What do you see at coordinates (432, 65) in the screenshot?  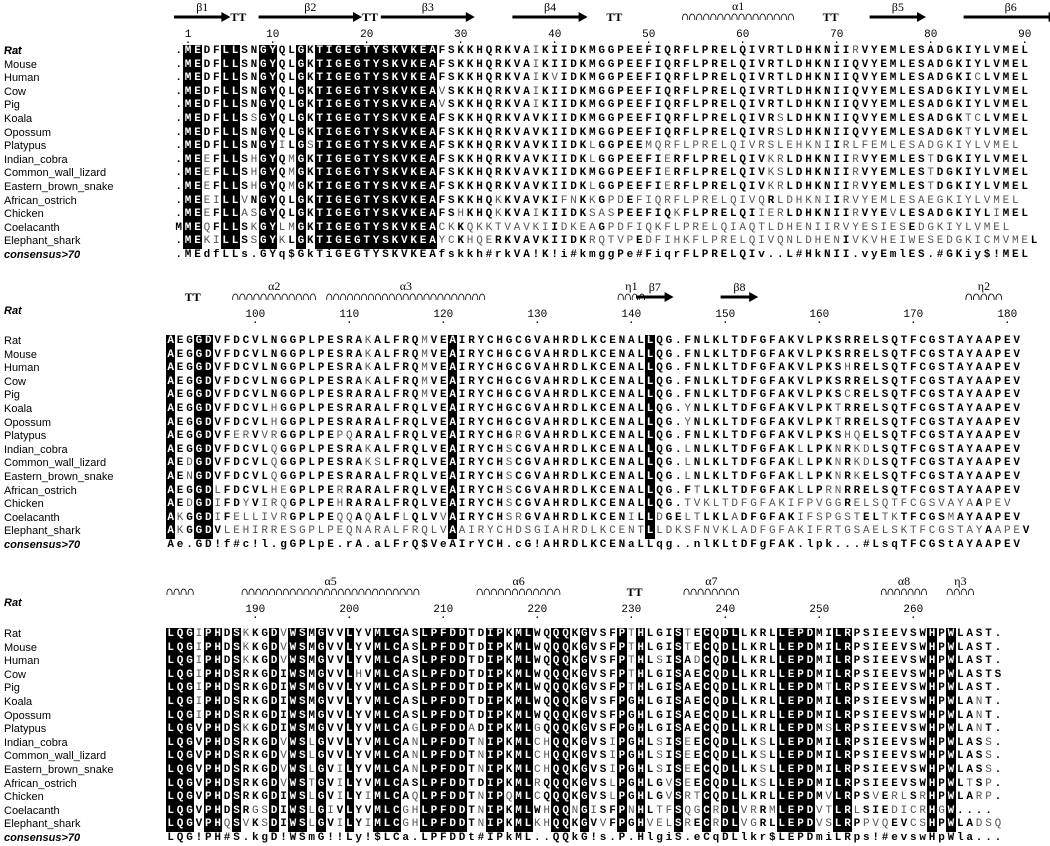 I see `residue: A` at bounding box center [432, 65].